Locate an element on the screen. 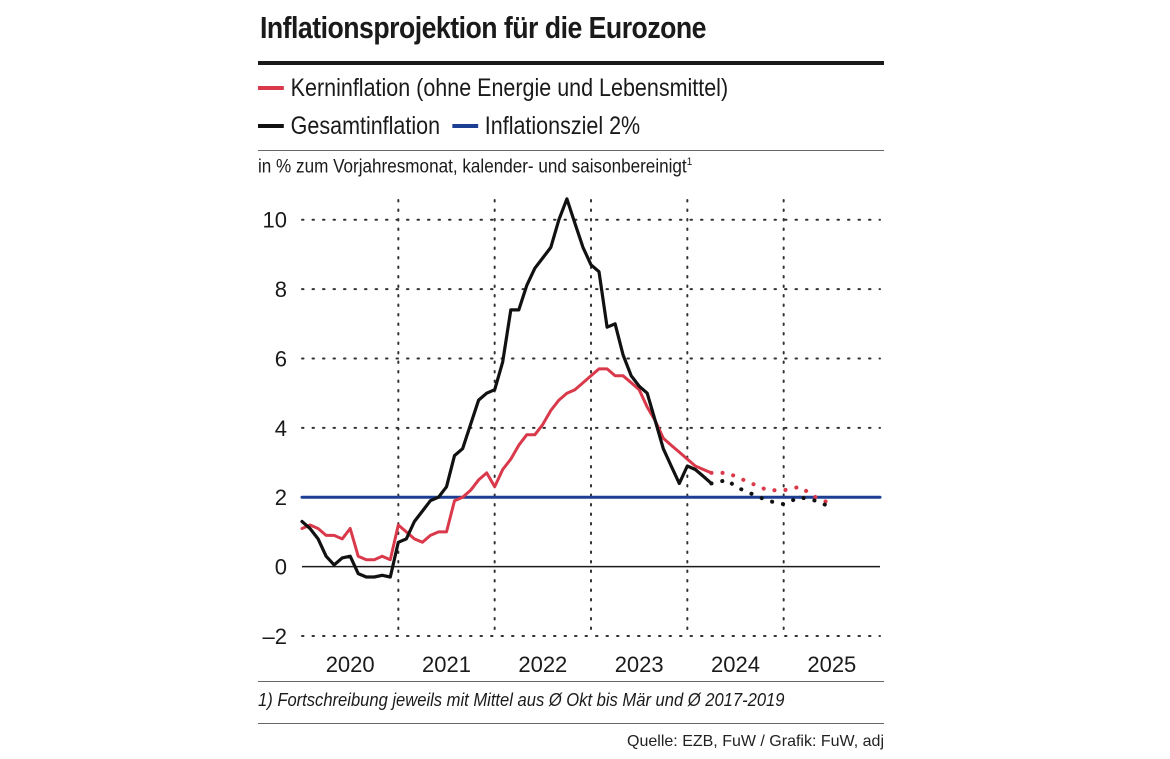 This screenshot has height=759, width=1170. legend-core-swatch is located at coordinates (271, 88).